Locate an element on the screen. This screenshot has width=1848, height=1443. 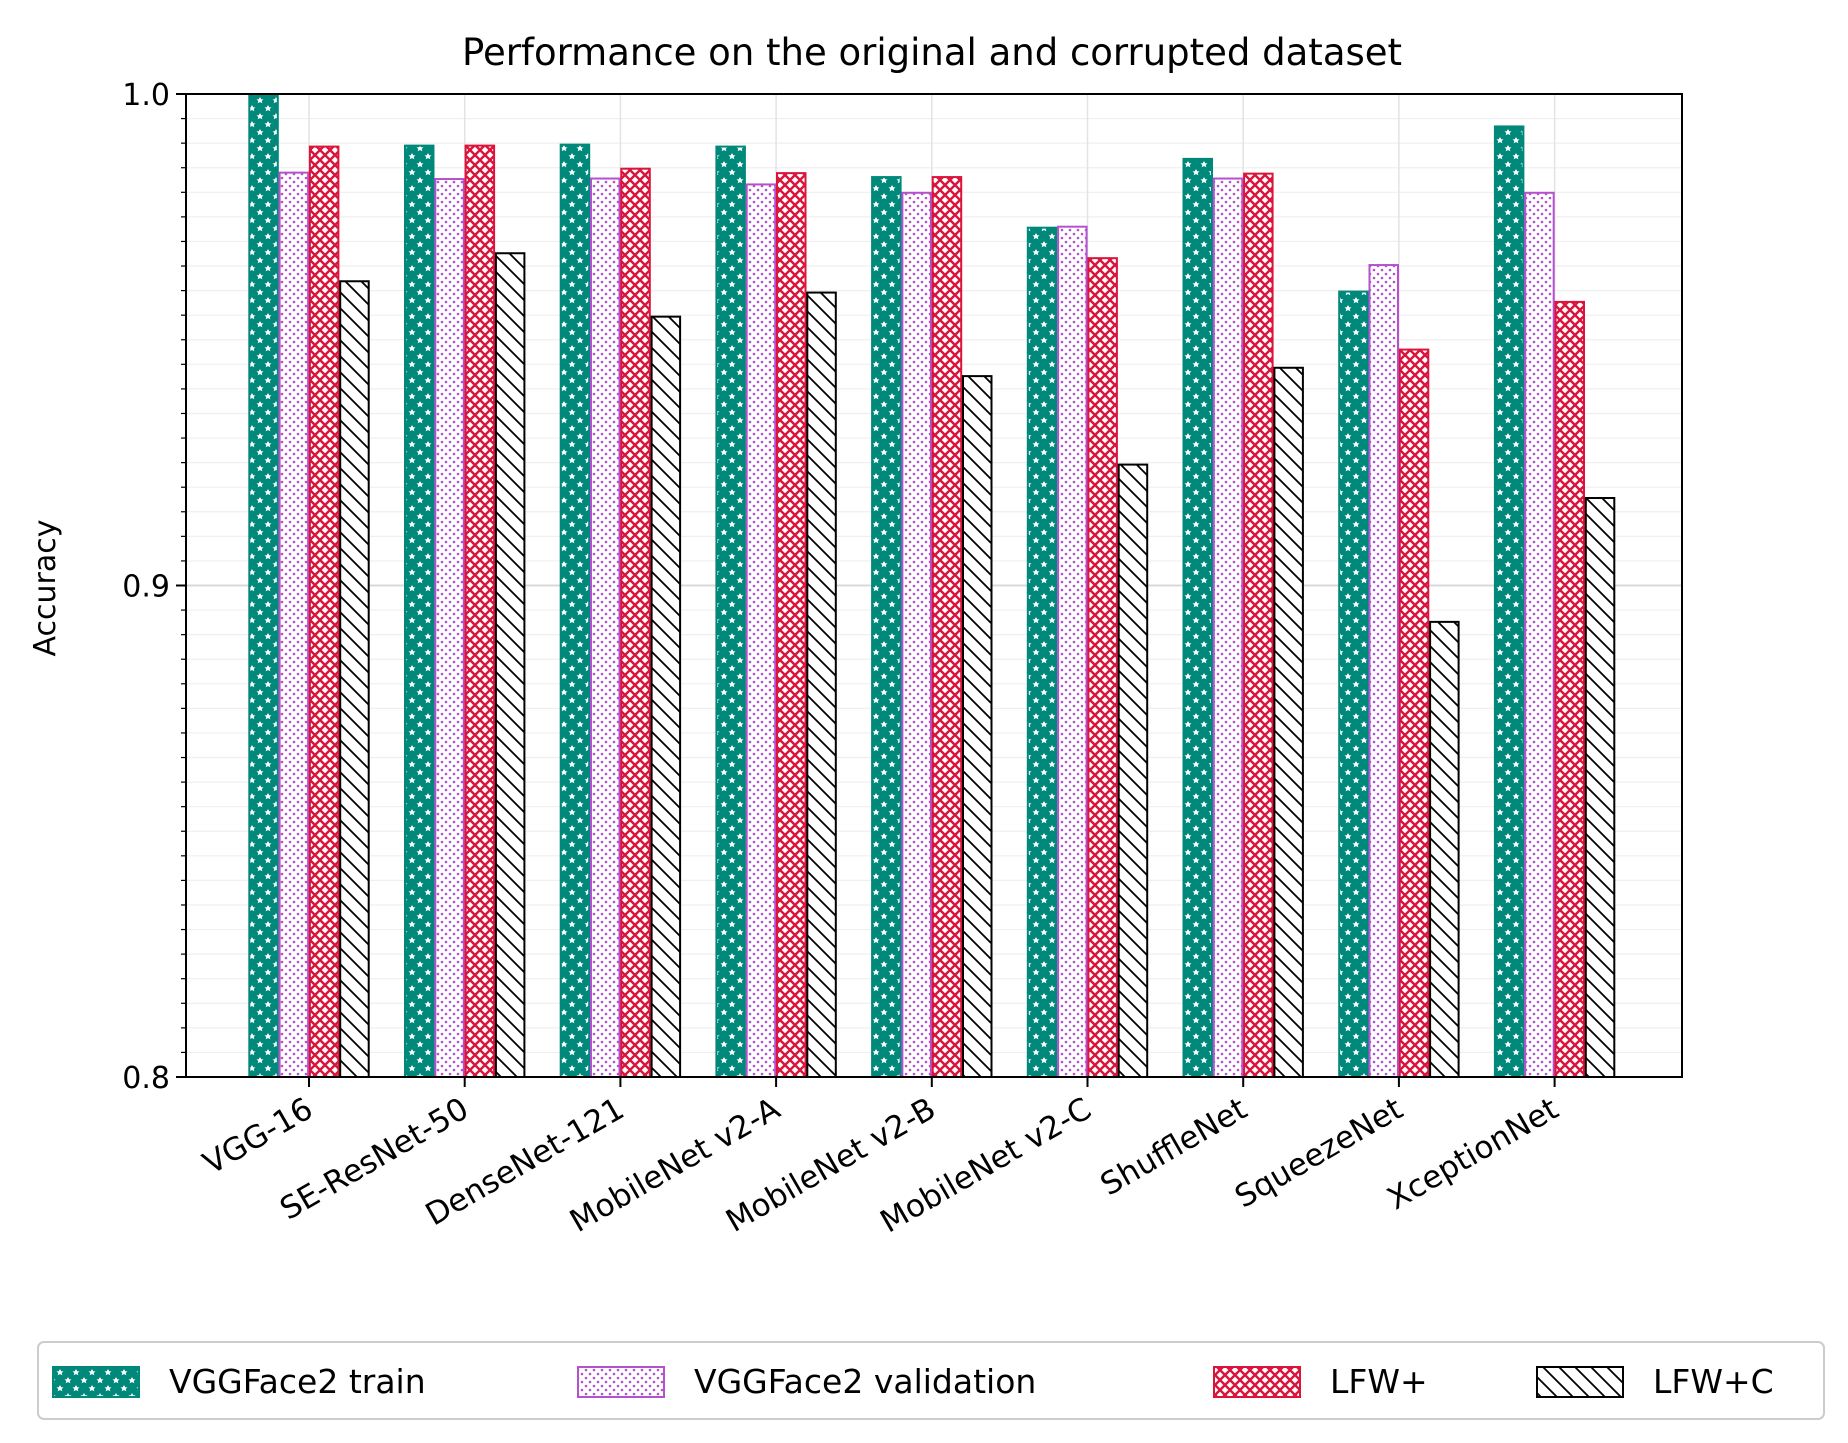
x-tick-label: VGG-16 is located at coordinates (258, 1136).